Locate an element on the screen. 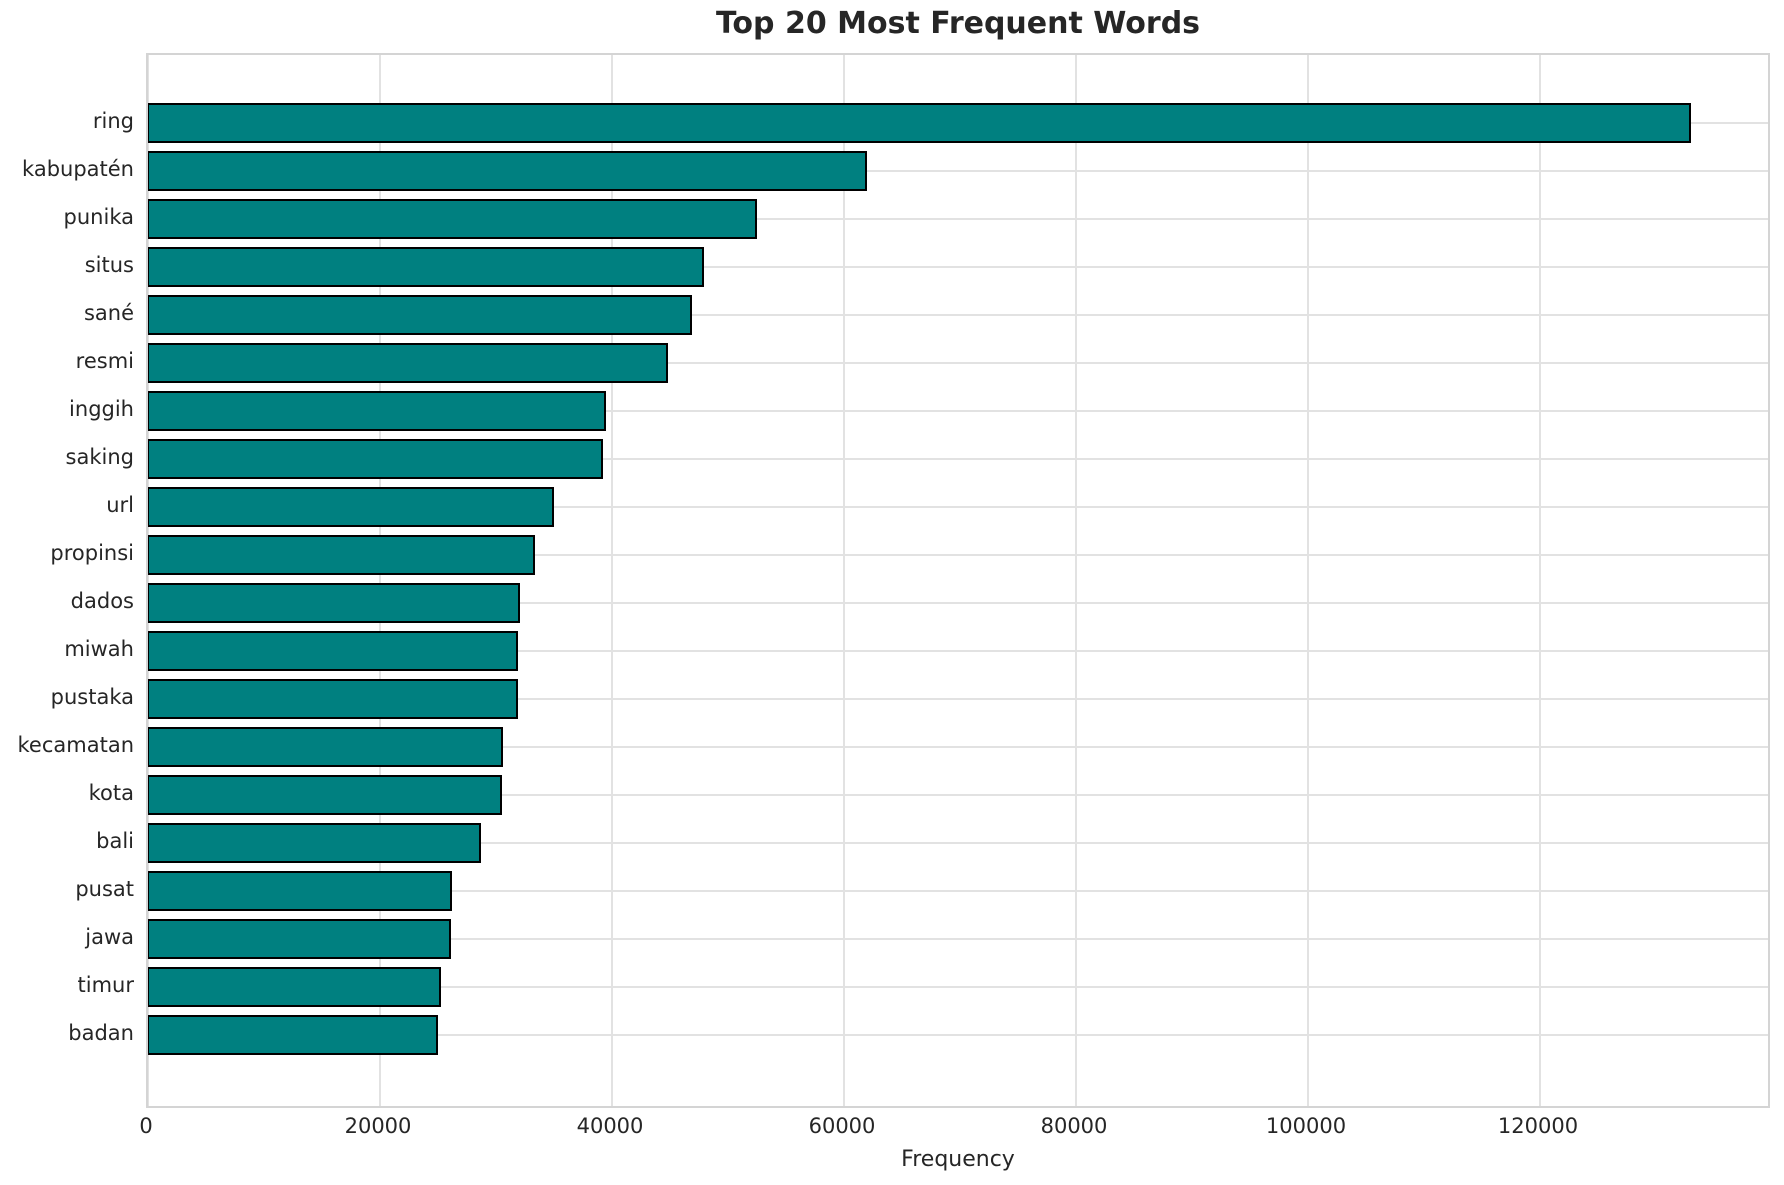 The image size is (1784, 1185). bar-dados is located at coordinates (334, 603).